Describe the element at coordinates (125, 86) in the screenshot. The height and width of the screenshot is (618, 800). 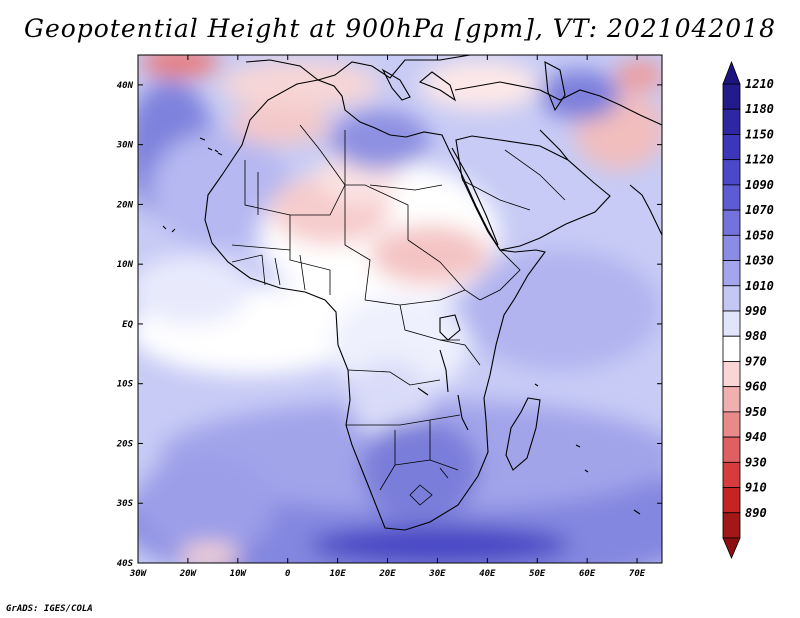
I see `y-tick-label: 40N` at that location.